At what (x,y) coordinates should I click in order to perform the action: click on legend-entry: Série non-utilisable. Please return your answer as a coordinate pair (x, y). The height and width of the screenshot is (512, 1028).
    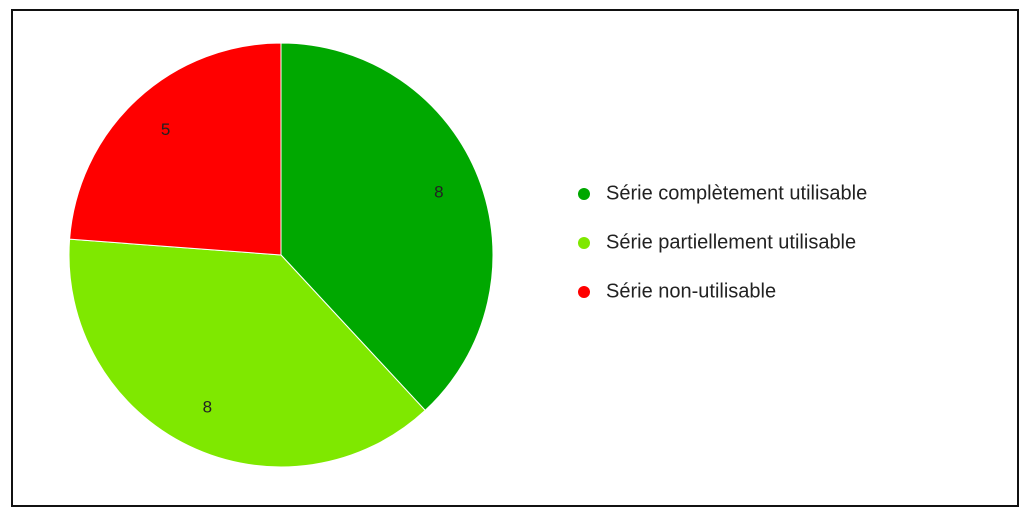
    Looking at the image, I should click on (691, 291).